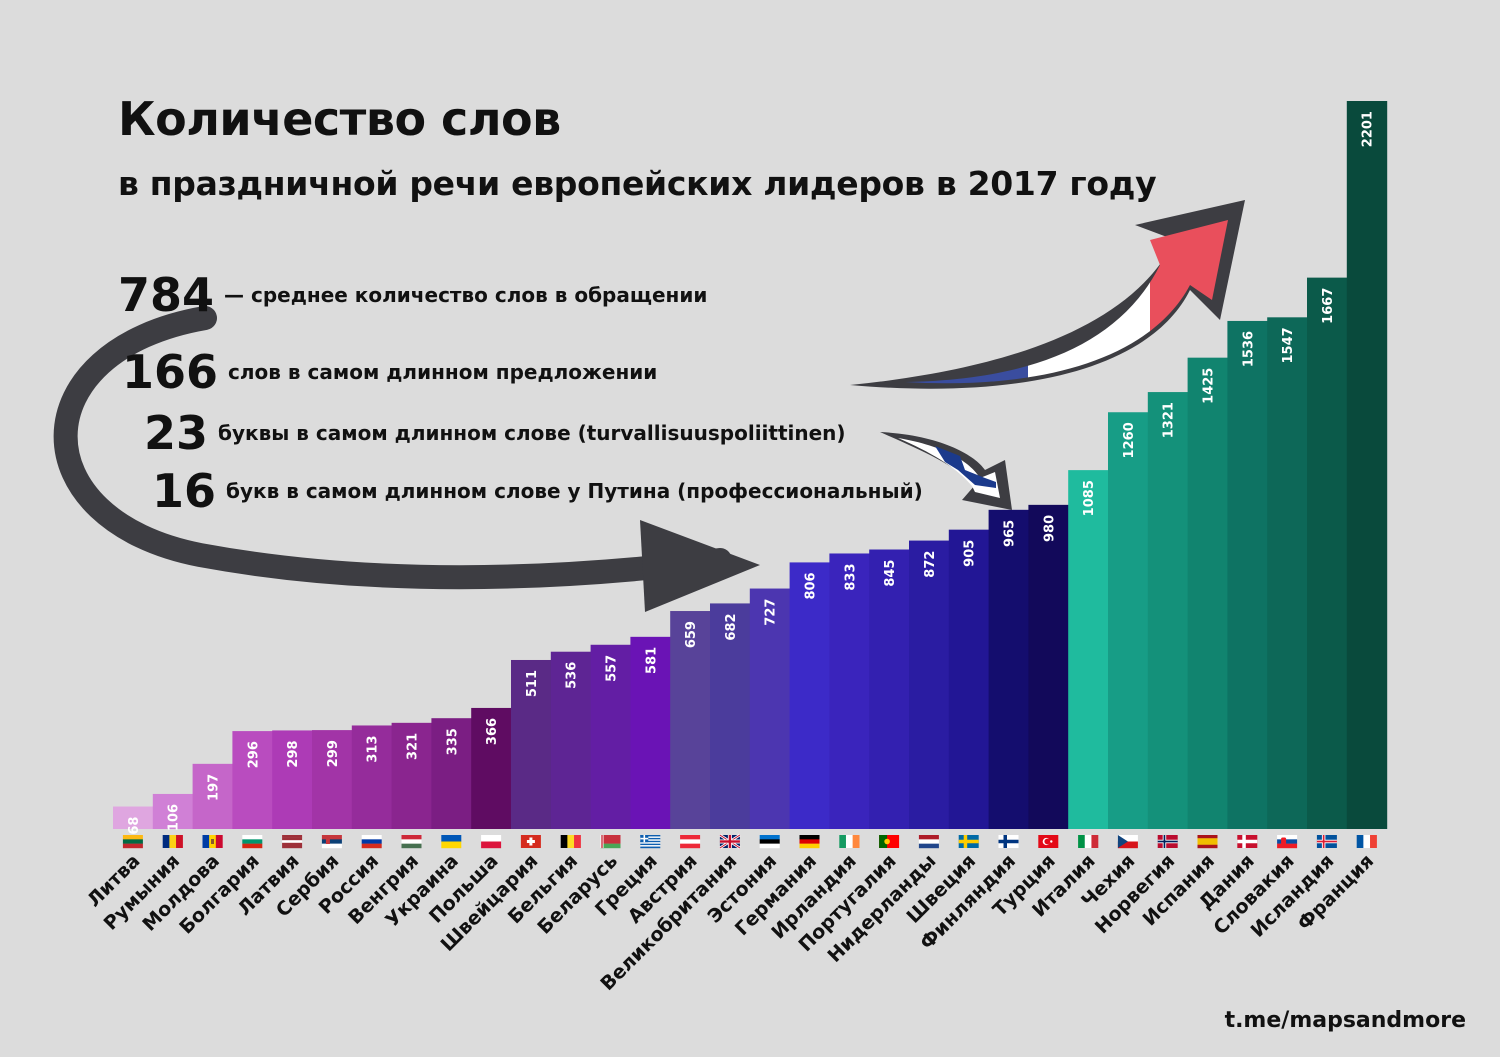 The height and width of the screenshot is (1057, 1500). What do you see at coordinates (452, 741) in the screenshot?
I see `bar-value-label: 335` at bounding box center [452, 741].